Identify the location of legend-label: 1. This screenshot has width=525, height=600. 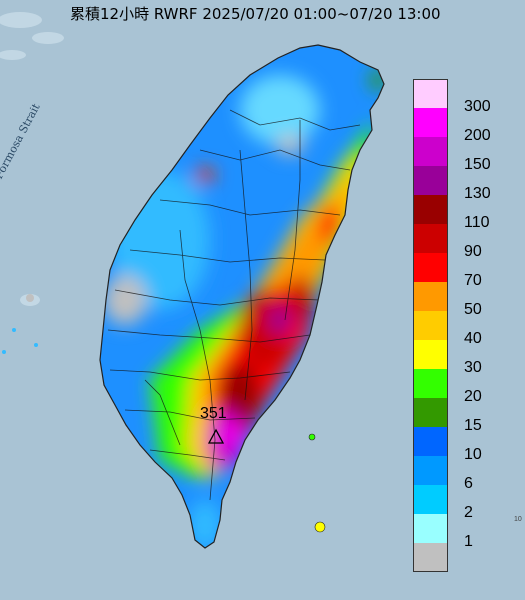
(468, 541).